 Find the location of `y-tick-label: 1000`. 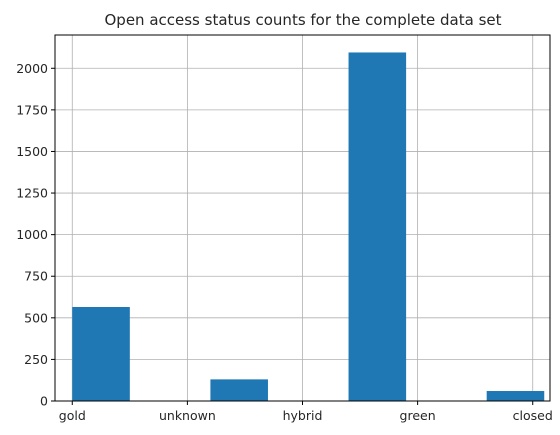

y-tick-label: 1000 is located at coordinates (32, 234).